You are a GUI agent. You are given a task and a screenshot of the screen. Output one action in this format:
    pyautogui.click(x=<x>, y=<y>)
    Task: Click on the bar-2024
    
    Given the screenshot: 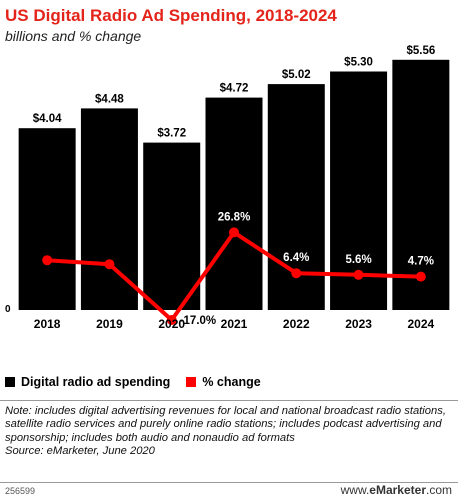 What is the action you would take?
    pyautogui.click(x=421, y=184)
    